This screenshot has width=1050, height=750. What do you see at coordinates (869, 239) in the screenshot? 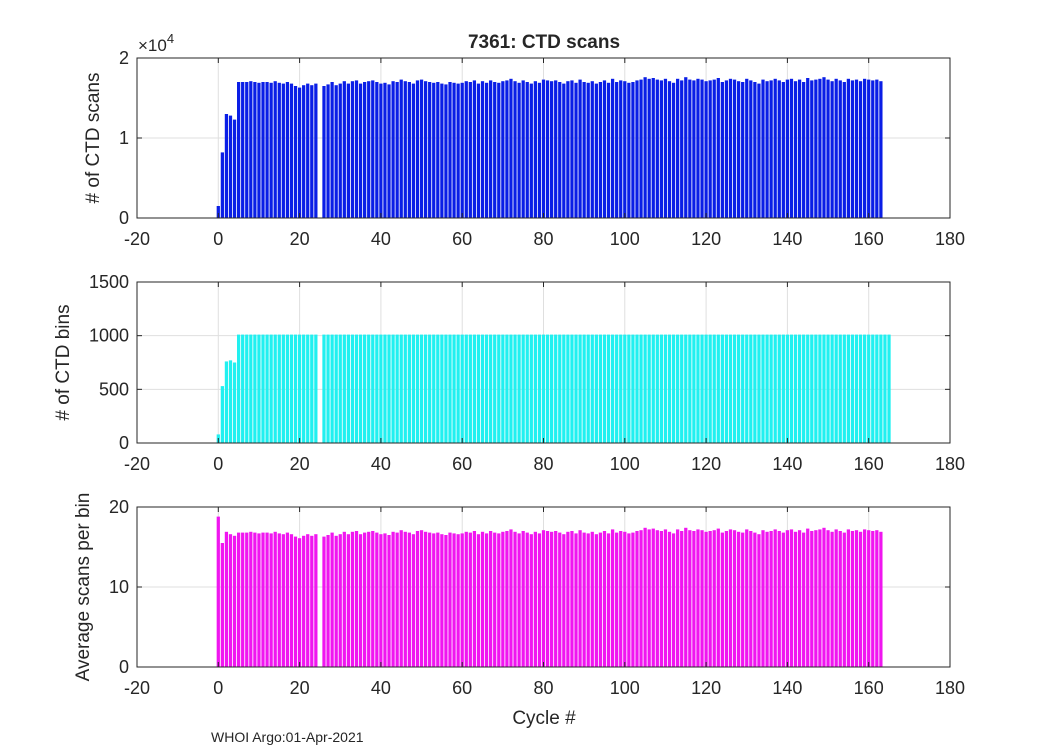
I see `x-tick-label: 160` at bounding box center [869, 239].